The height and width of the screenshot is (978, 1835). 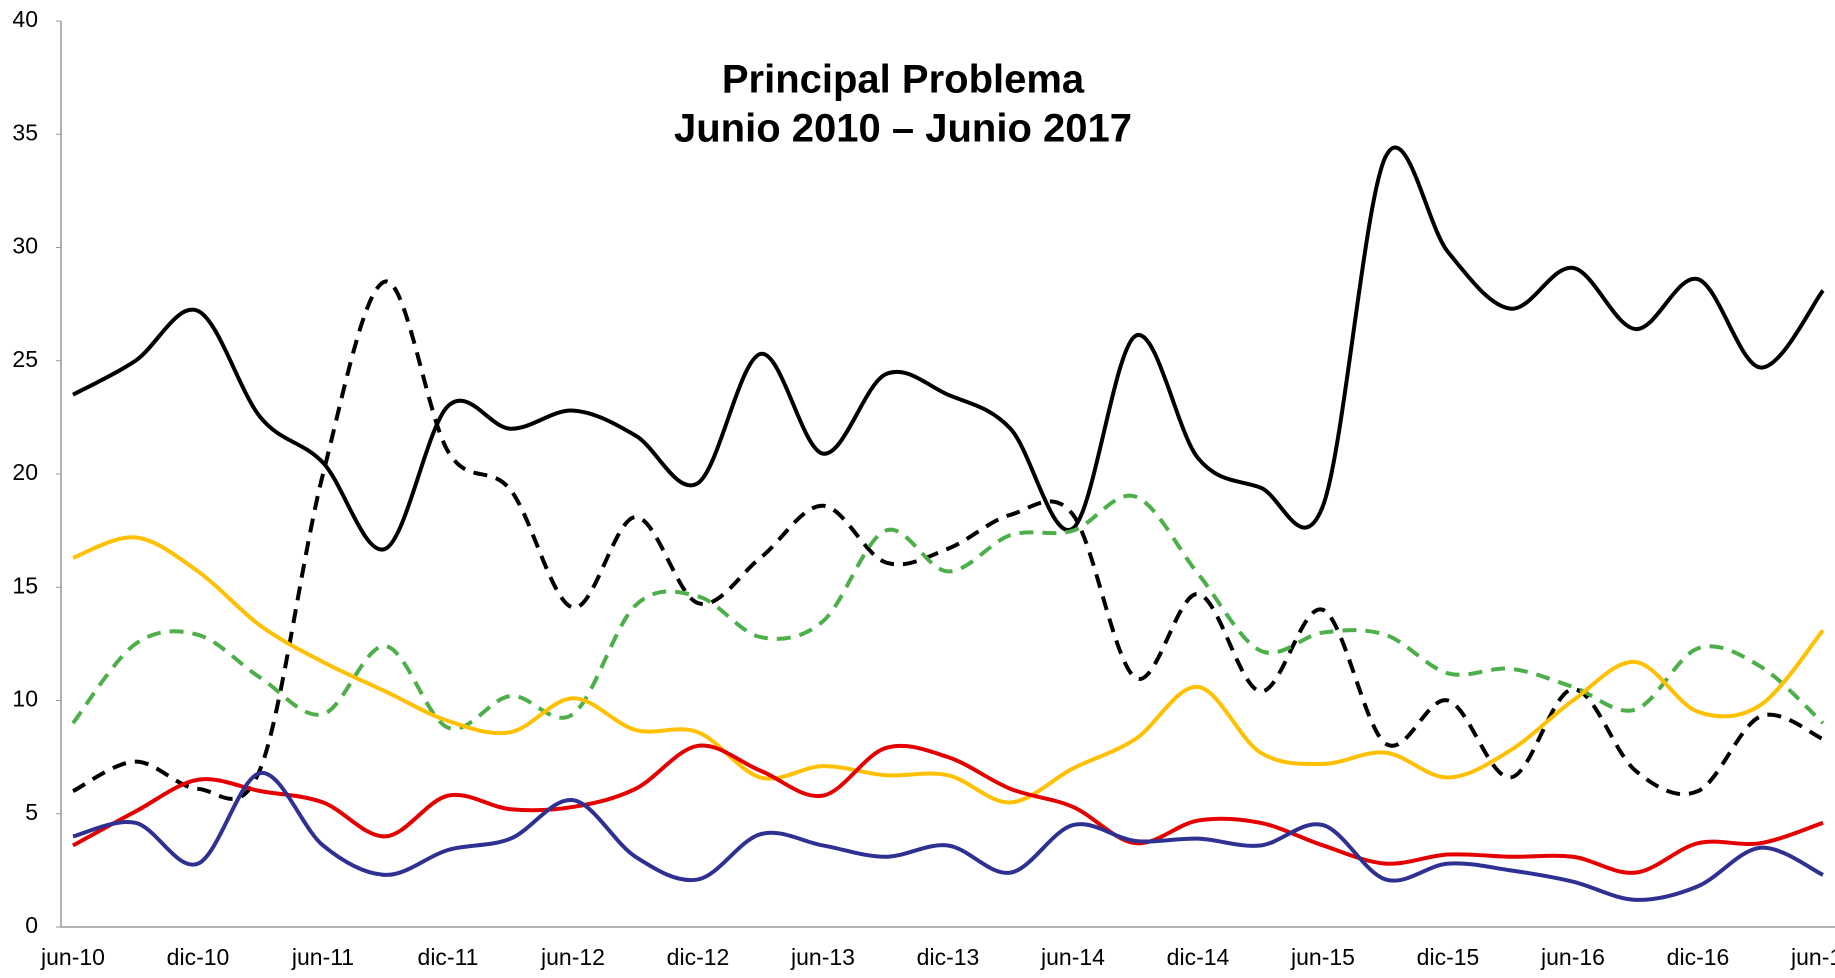 I want to click on x-tick-label: jun-16, so click(x=1572, y=957).